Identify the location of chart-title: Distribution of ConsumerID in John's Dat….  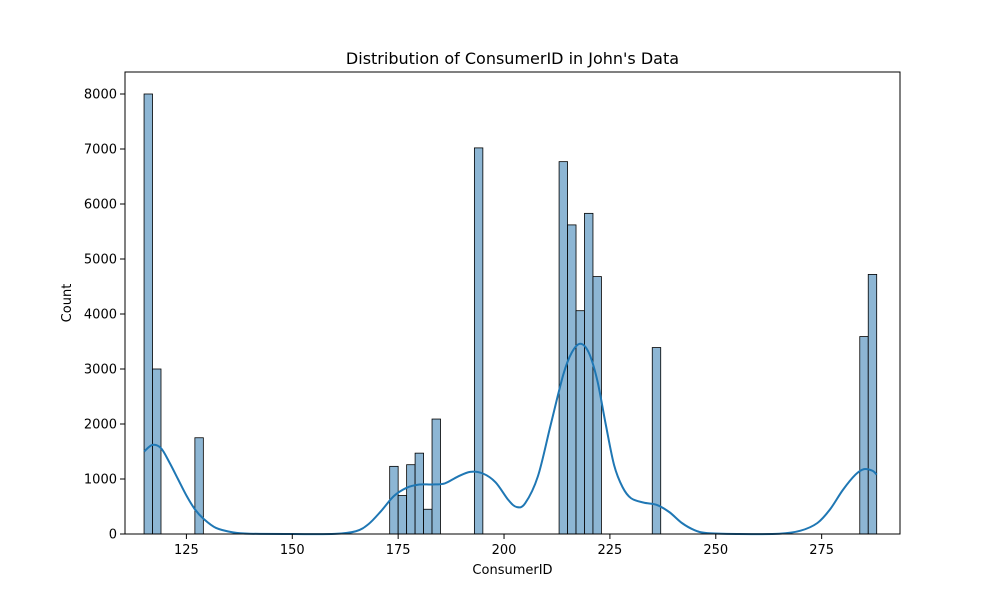
(512, 58).